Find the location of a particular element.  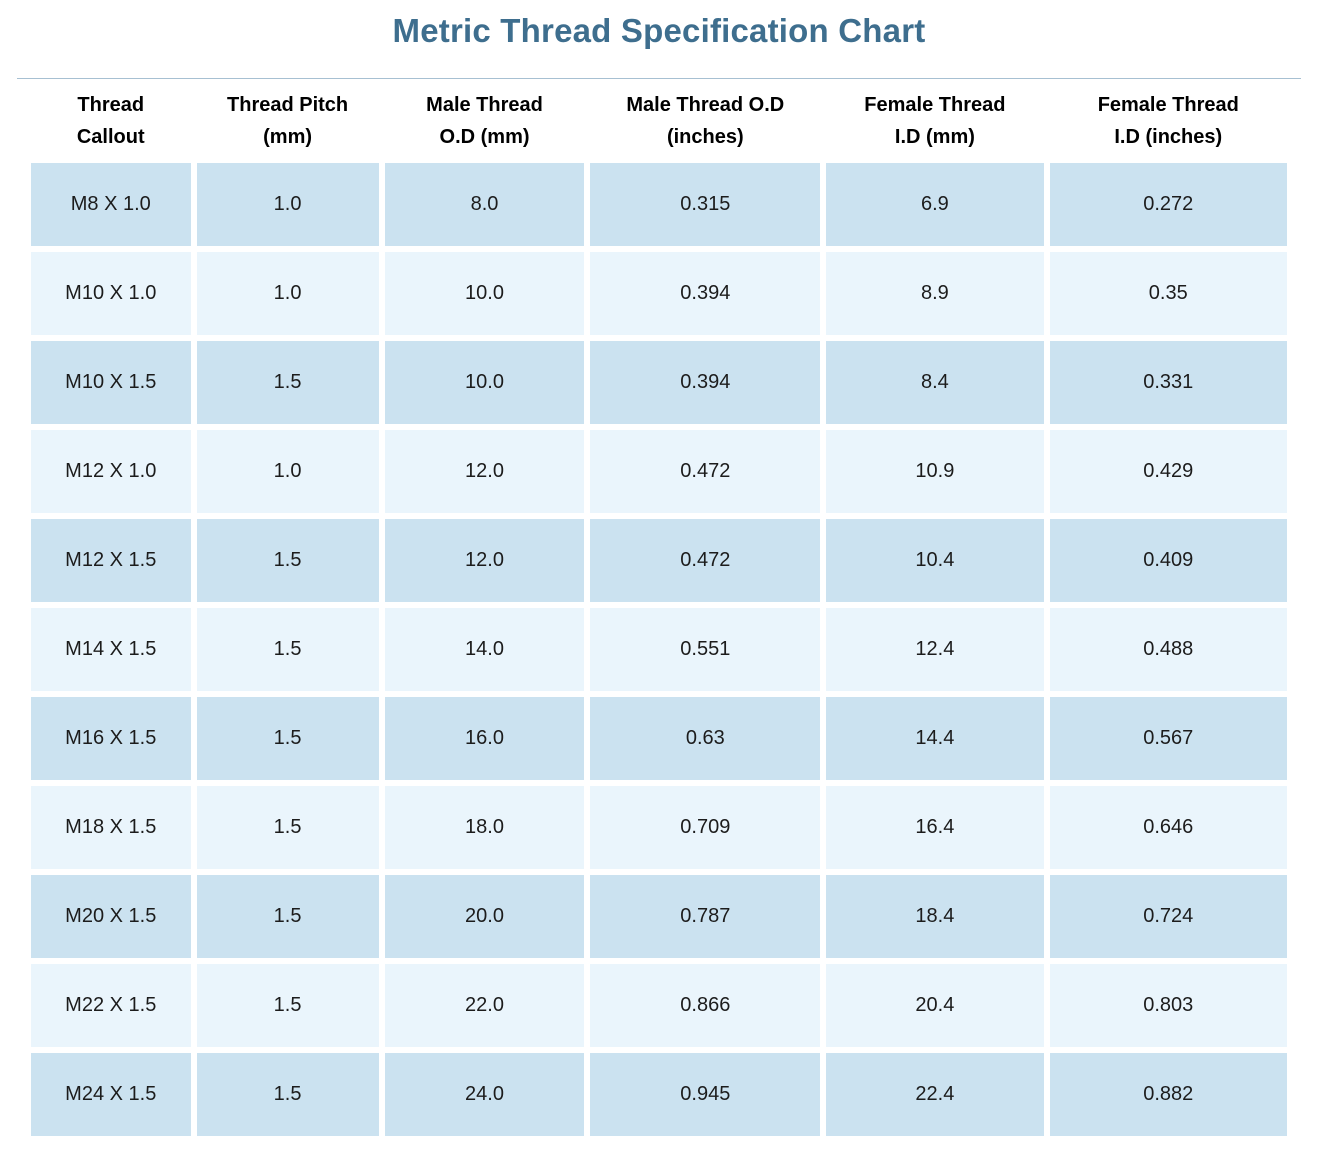

table-cell: 0.567 is located at coordinates (1168, 738).